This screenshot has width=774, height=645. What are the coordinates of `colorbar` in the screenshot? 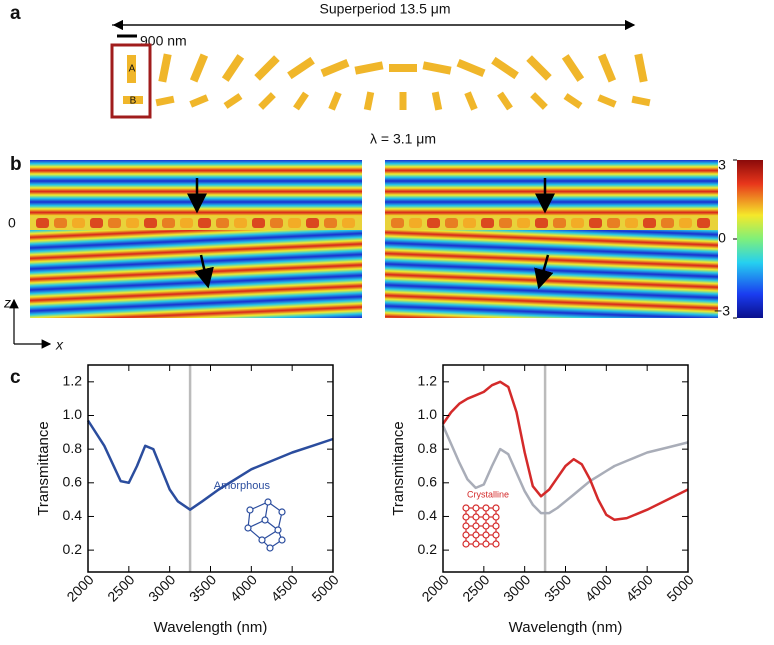 It's located at (750, 239).